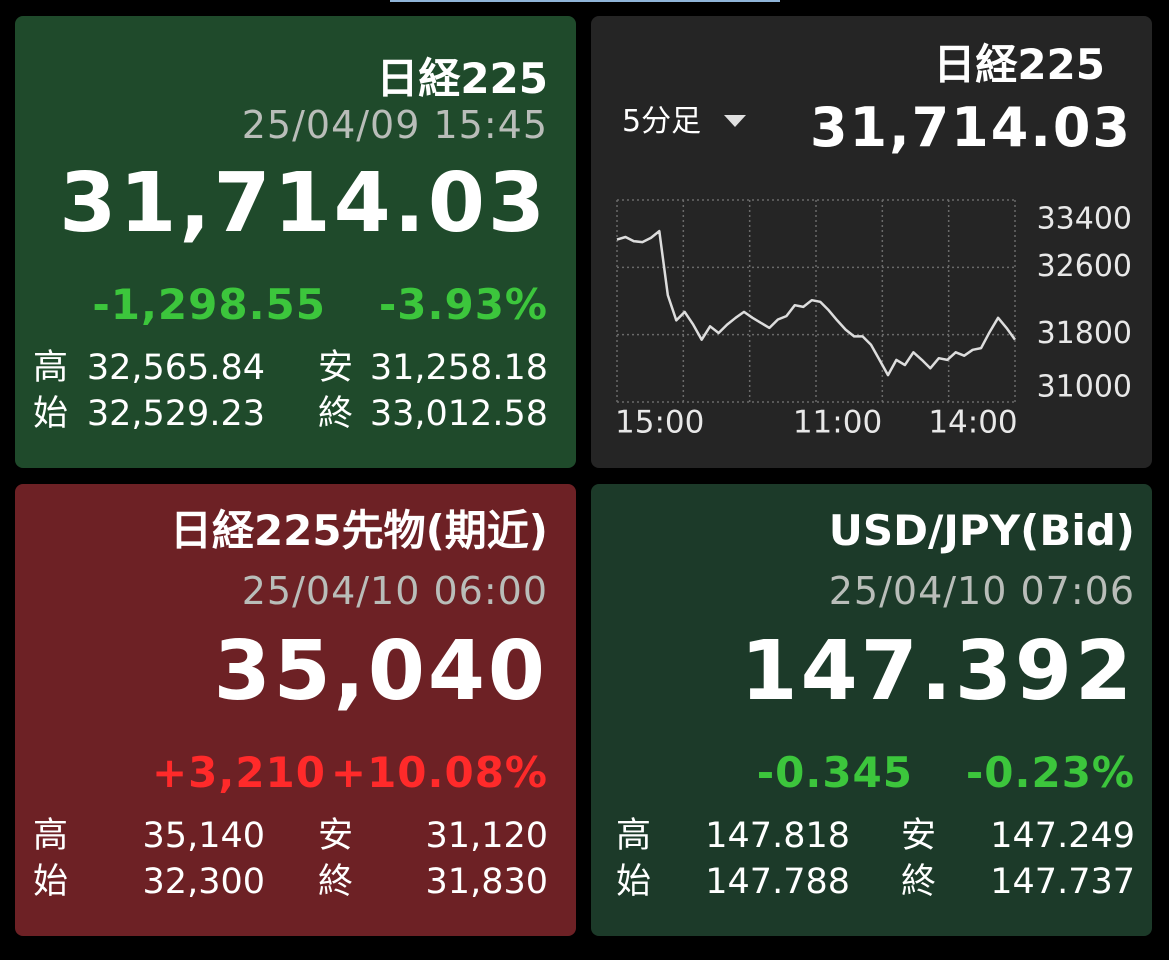 The width and height of the screenshot is (1169, 960). I want to click on stat-value: 32,529.23, so click(175, 414).